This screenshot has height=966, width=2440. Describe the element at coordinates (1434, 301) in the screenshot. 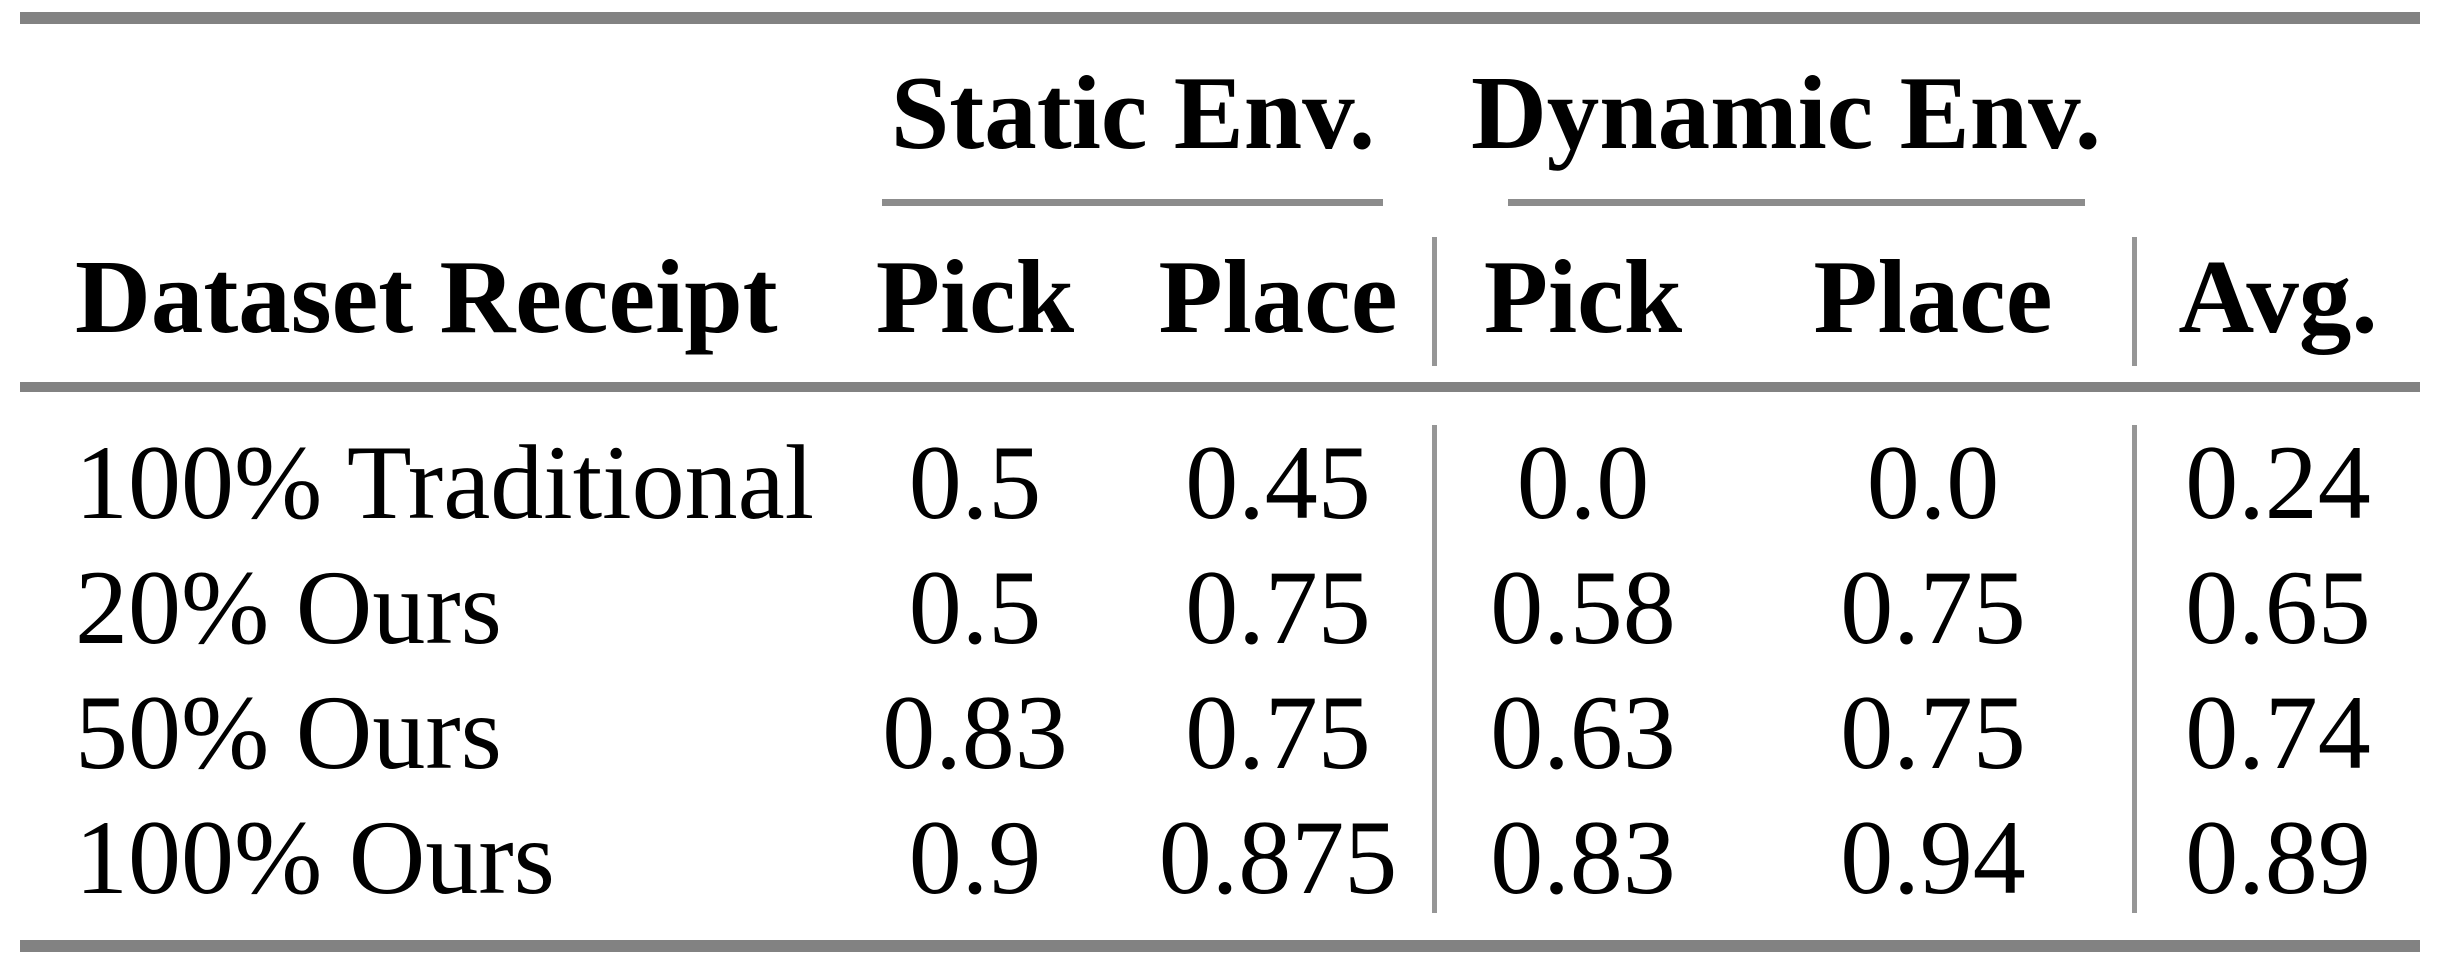

I see `vertical-separator-1-header` at that location.